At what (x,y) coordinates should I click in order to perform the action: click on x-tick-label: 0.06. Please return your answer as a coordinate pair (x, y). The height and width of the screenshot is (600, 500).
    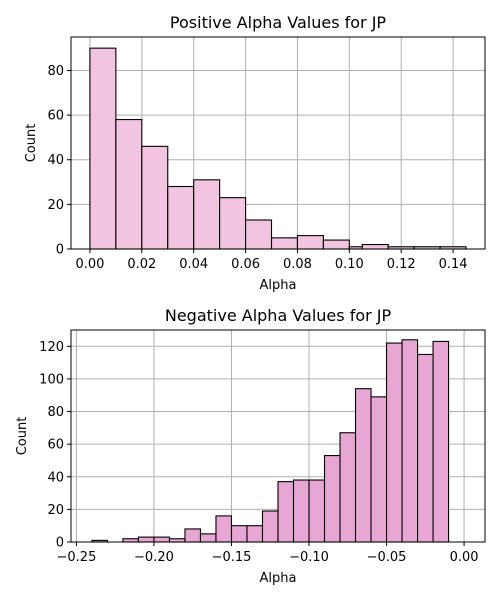
    Looking at the image, I should click on (245, 264).